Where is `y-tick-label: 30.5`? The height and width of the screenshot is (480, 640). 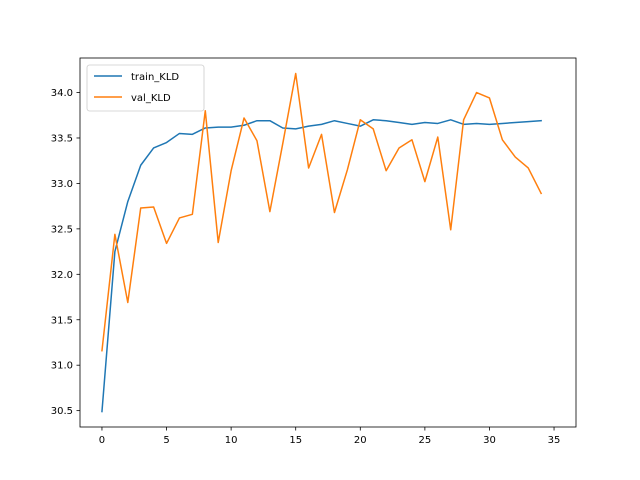 y-tick-label: 30.5 is located at coordinates (62, 411).